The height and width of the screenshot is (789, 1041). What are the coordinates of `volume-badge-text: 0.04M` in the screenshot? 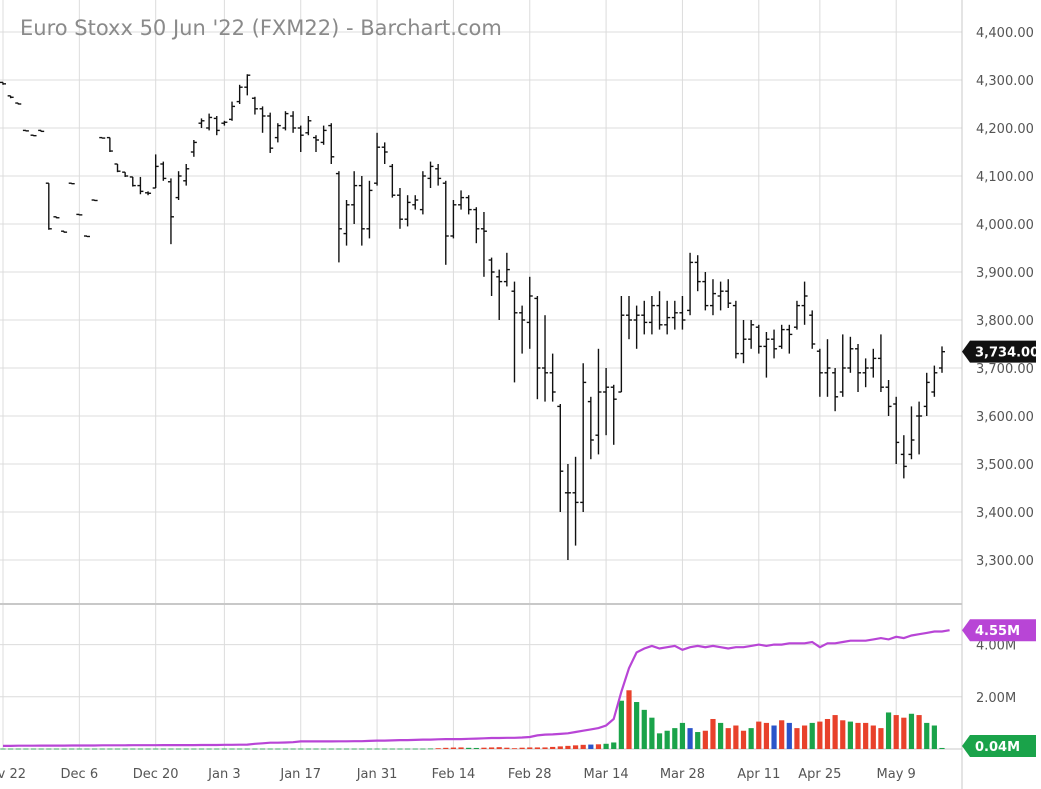 It's located at (997, 747).